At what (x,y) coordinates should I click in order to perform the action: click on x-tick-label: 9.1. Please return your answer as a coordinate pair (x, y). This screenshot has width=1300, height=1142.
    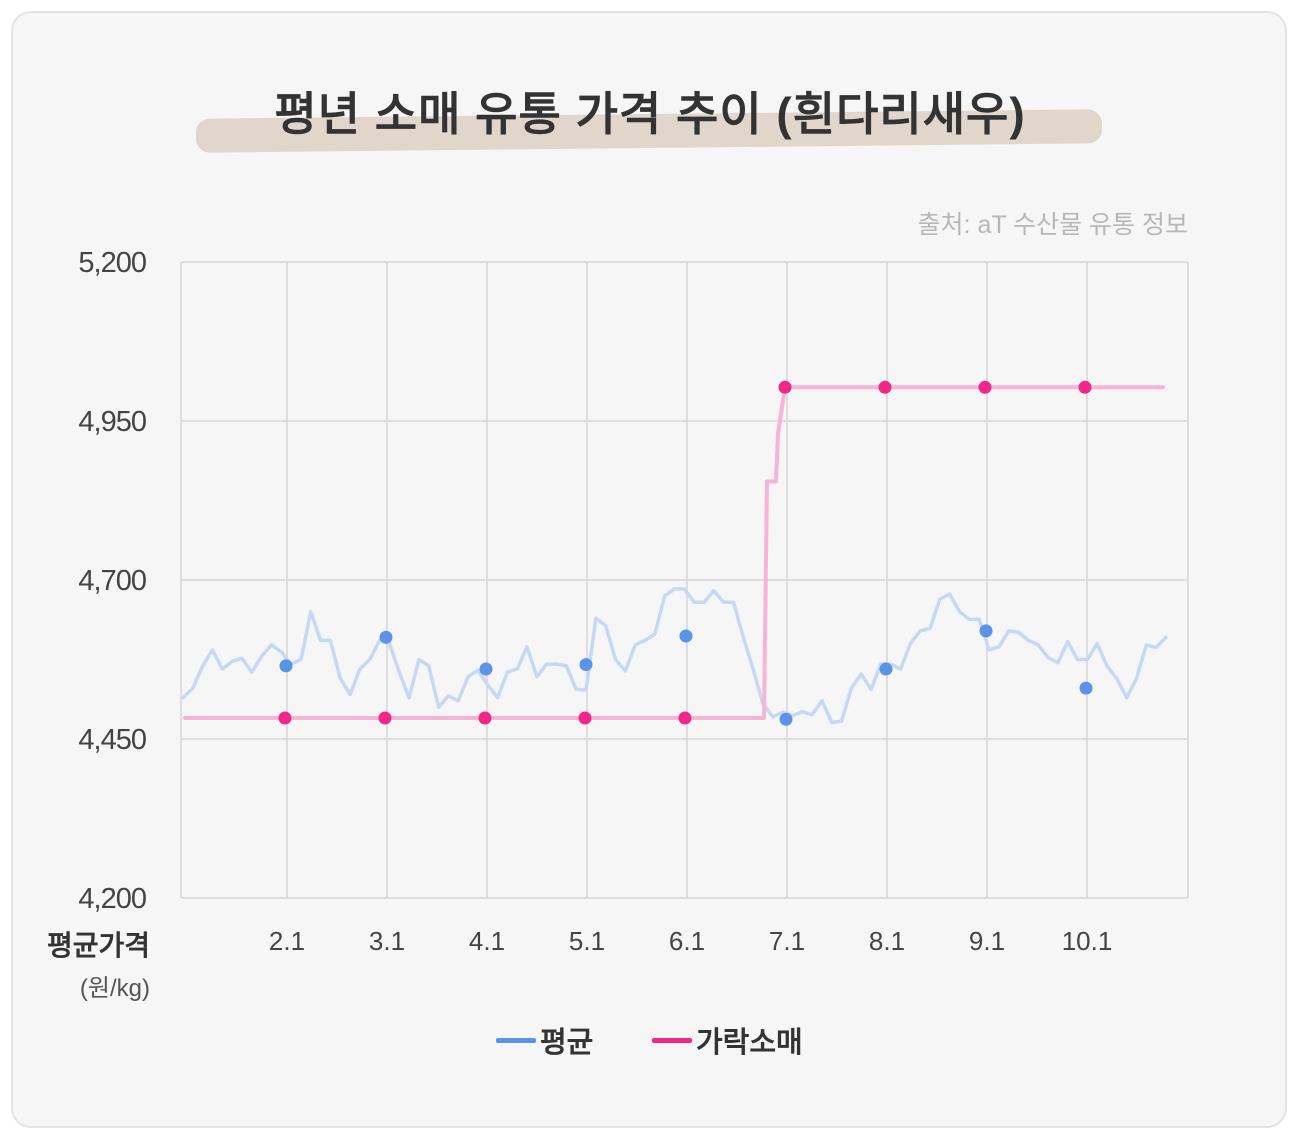
    Looking at the image, I should click on (987, 941).